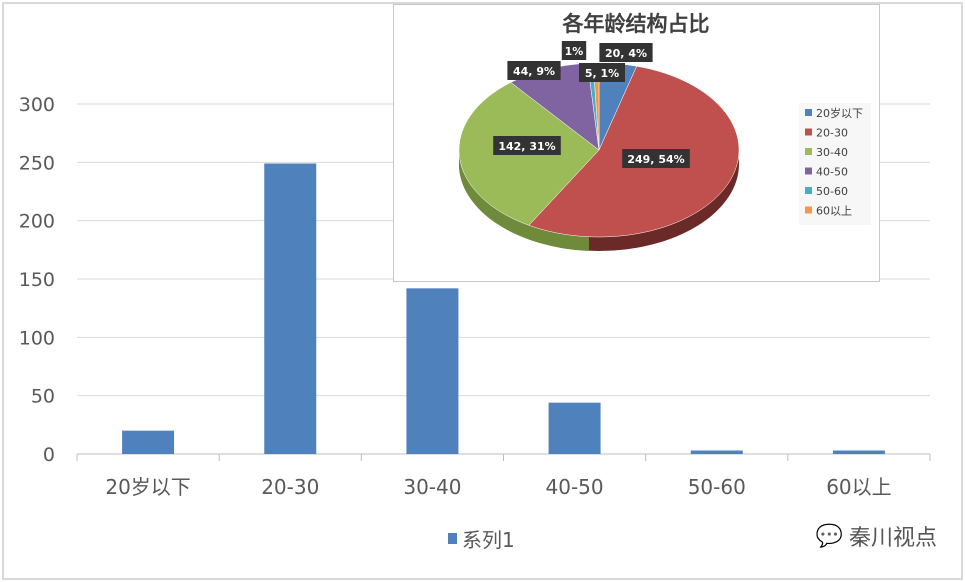 The height and width of the screenshot is (582, 965). I want to click on y-tick-label: 250, so click(37, 163).